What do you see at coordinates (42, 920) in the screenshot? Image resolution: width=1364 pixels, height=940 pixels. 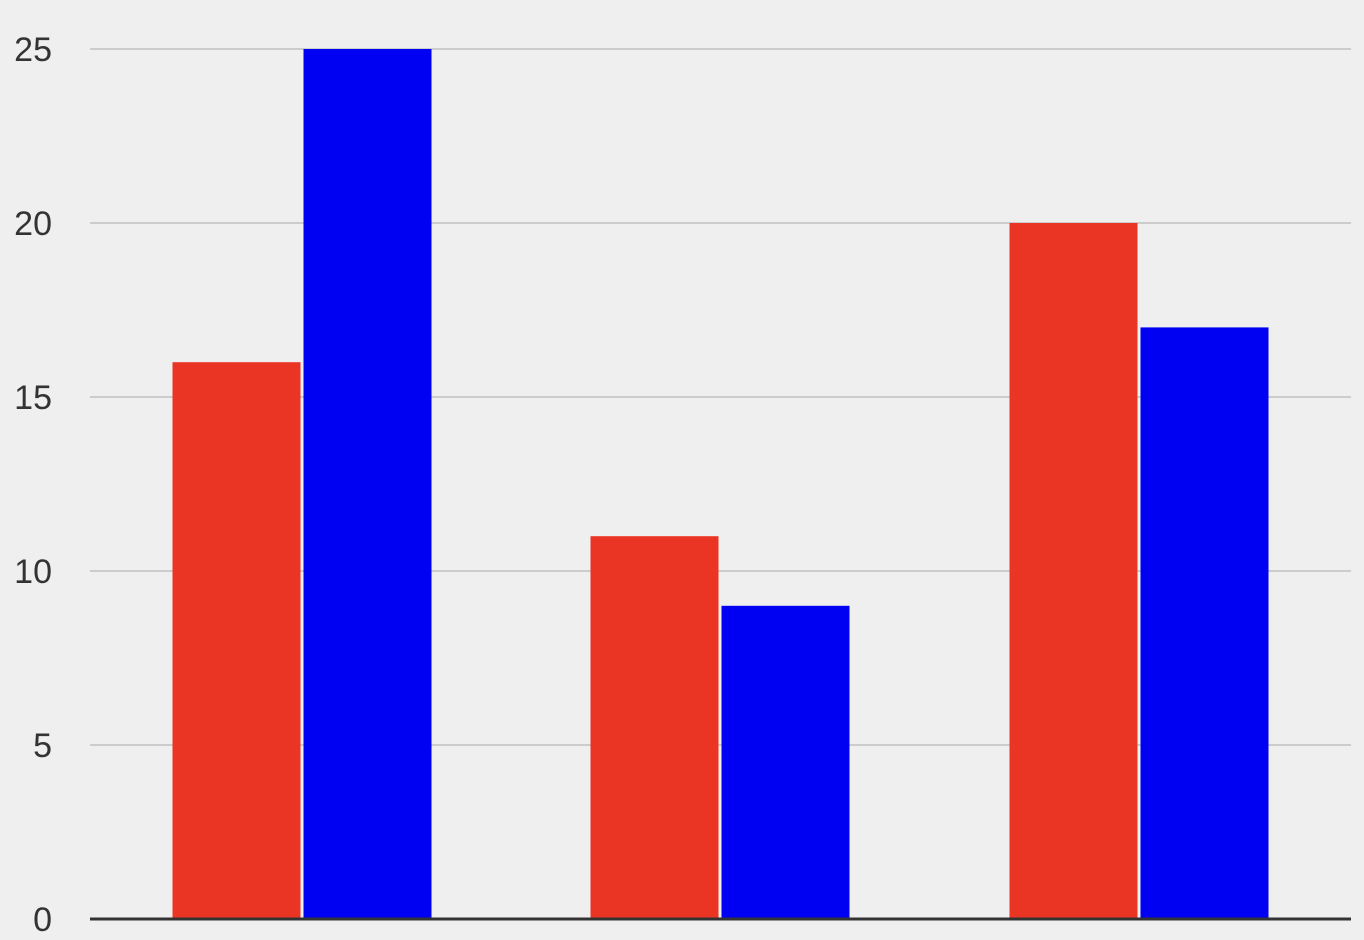 I see `y-tick-label: 0` at bounding box center [42, 920].